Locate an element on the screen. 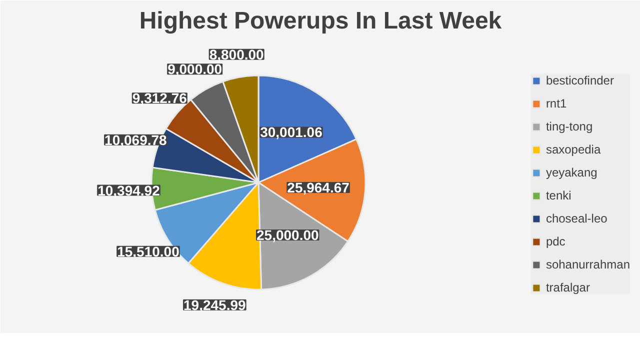  legend-label: sohanurrahman is located at coordinates (588, 265).